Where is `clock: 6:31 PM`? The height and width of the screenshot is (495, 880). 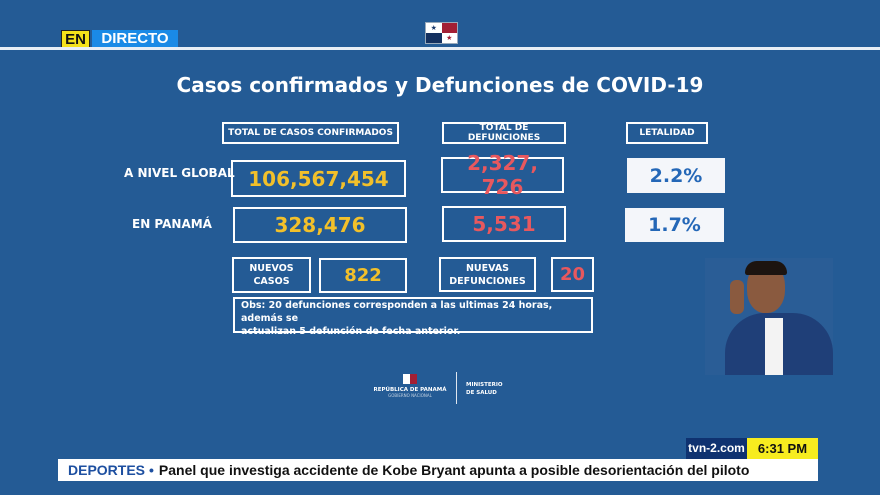 clock: 6:31 PM is located at coordinates (782, 448).